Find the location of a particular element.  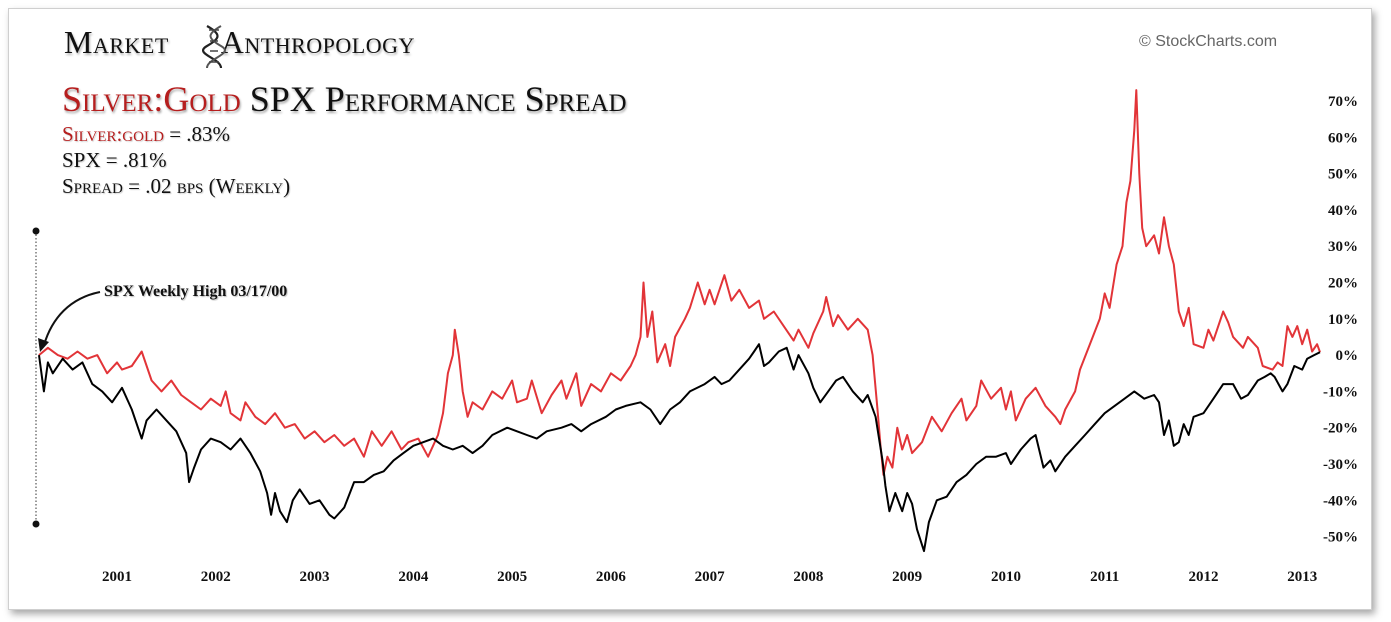

x-tick-label: 2012 is located at coordinates (1203, 577).